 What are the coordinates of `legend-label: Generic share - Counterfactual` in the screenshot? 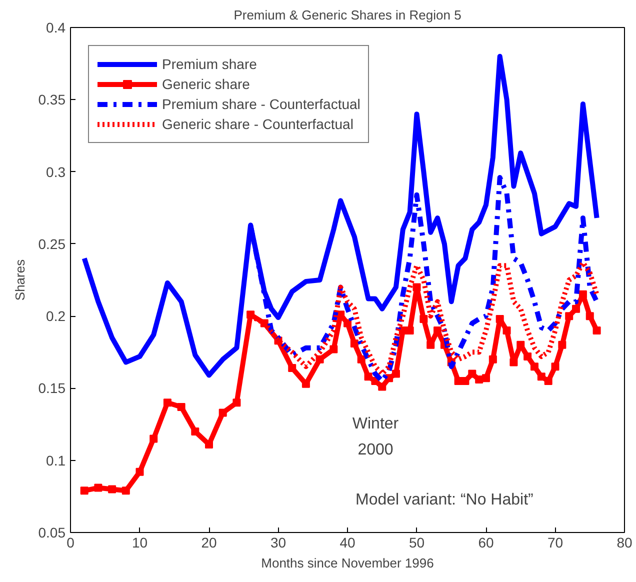 It's located at (258, 124).